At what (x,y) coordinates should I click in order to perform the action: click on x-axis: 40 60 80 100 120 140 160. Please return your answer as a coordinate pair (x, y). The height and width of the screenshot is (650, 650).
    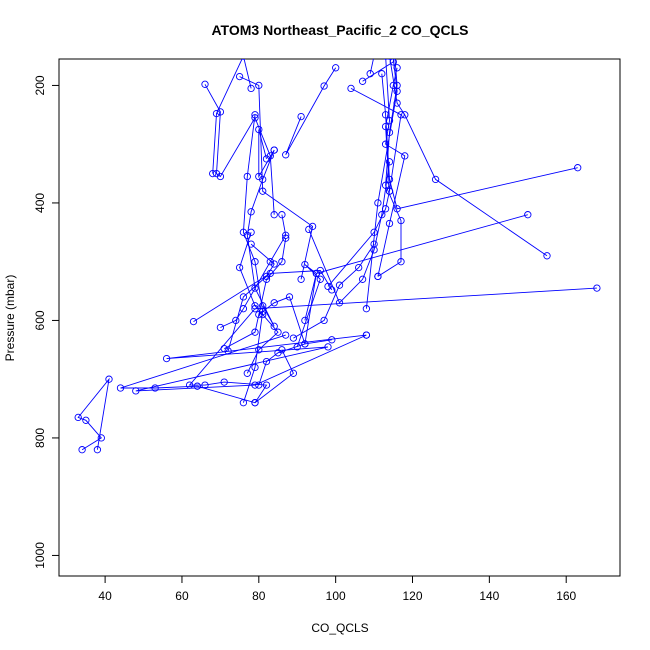
    Looking at the image, I should click on (337, 589).